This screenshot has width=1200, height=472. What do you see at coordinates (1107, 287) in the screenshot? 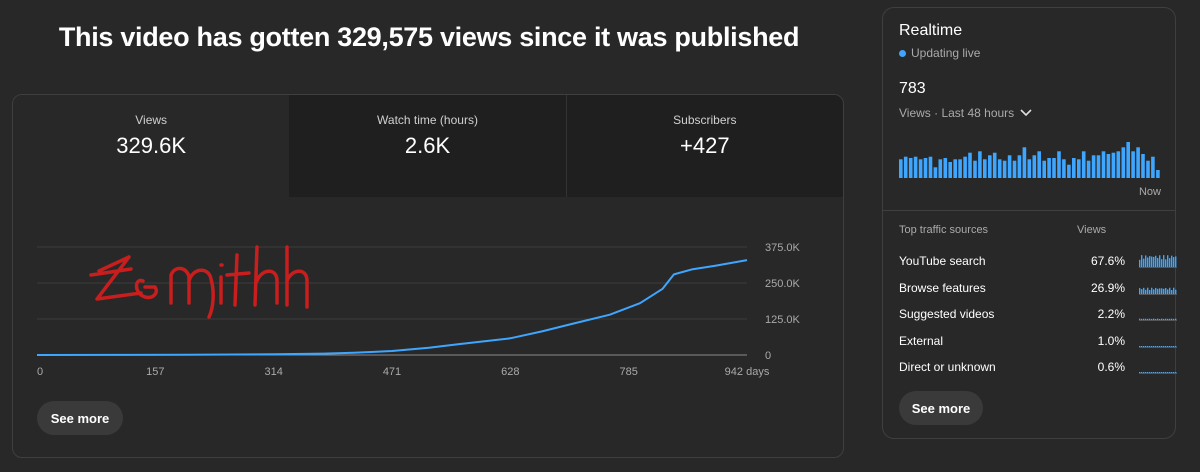
I see `traffic-source-percent: 26.9%` at bounding box center [1107, 287].